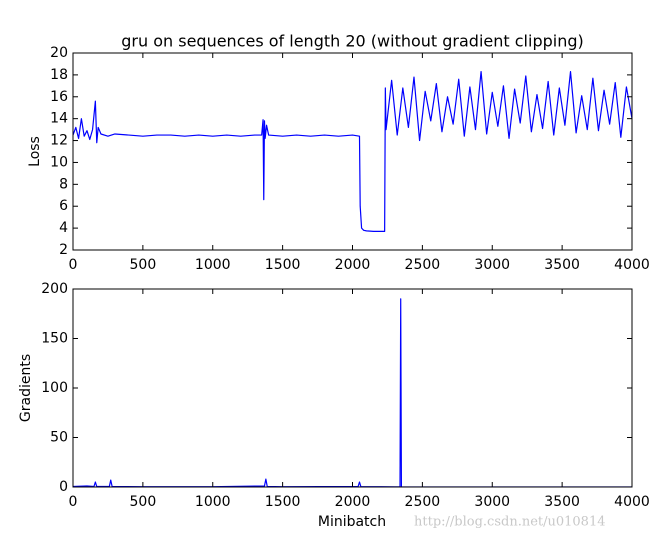 This screenshot has height=553, width=666. What do you see at coordinates (59, 75) in the screenshot?
I see `y-tick-label: 18` at bounding box center [59, 75].